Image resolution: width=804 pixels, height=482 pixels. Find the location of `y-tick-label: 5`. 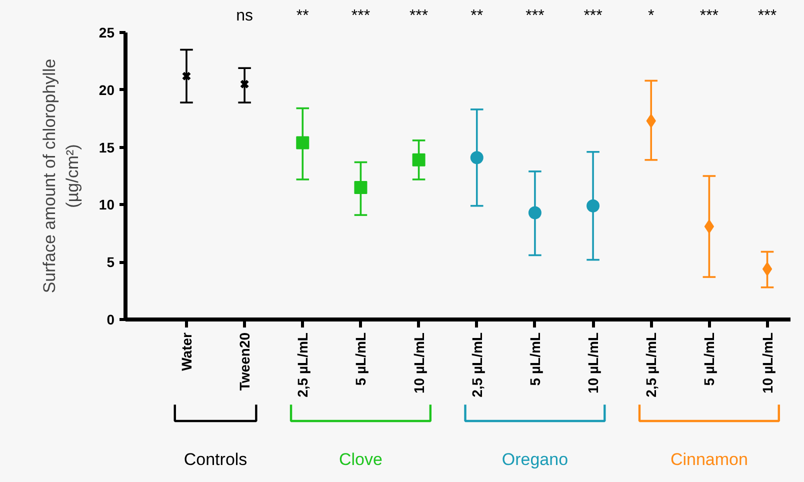

y-tick-label: 5 is located at coordinates (110, 262).